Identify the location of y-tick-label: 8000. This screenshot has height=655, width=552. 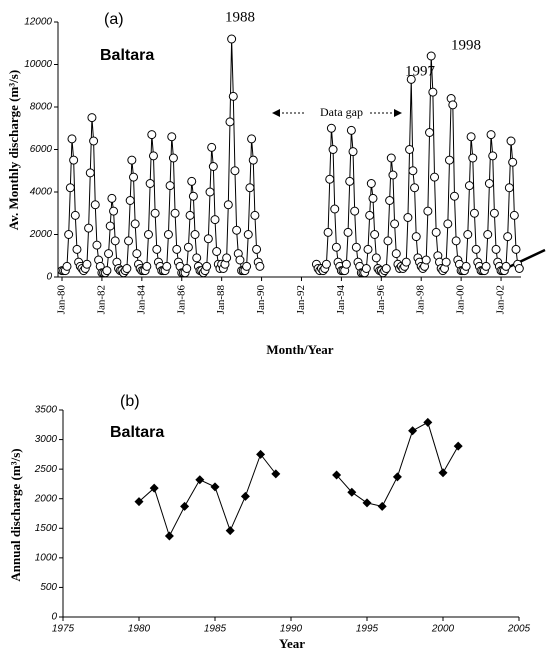
(41, 107).